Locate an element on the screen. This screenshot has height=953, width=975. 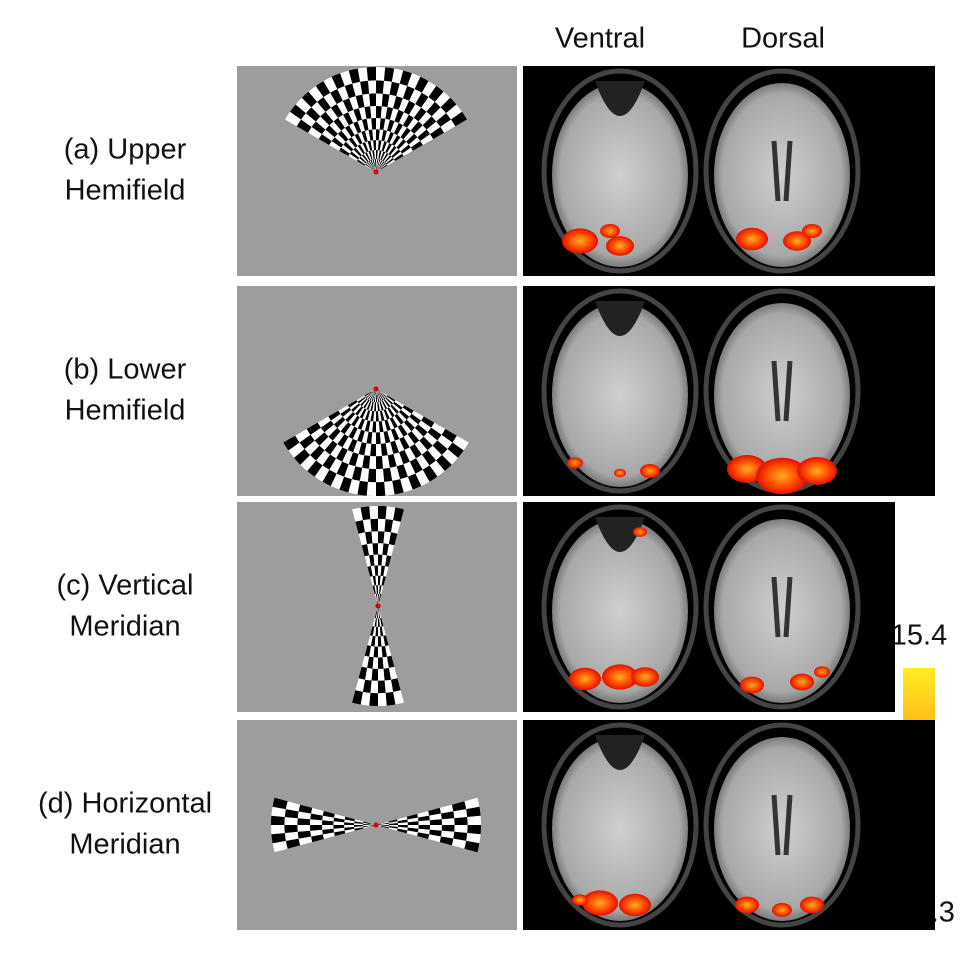
row-label: (a) Upper is located at coordinates (125, 150).